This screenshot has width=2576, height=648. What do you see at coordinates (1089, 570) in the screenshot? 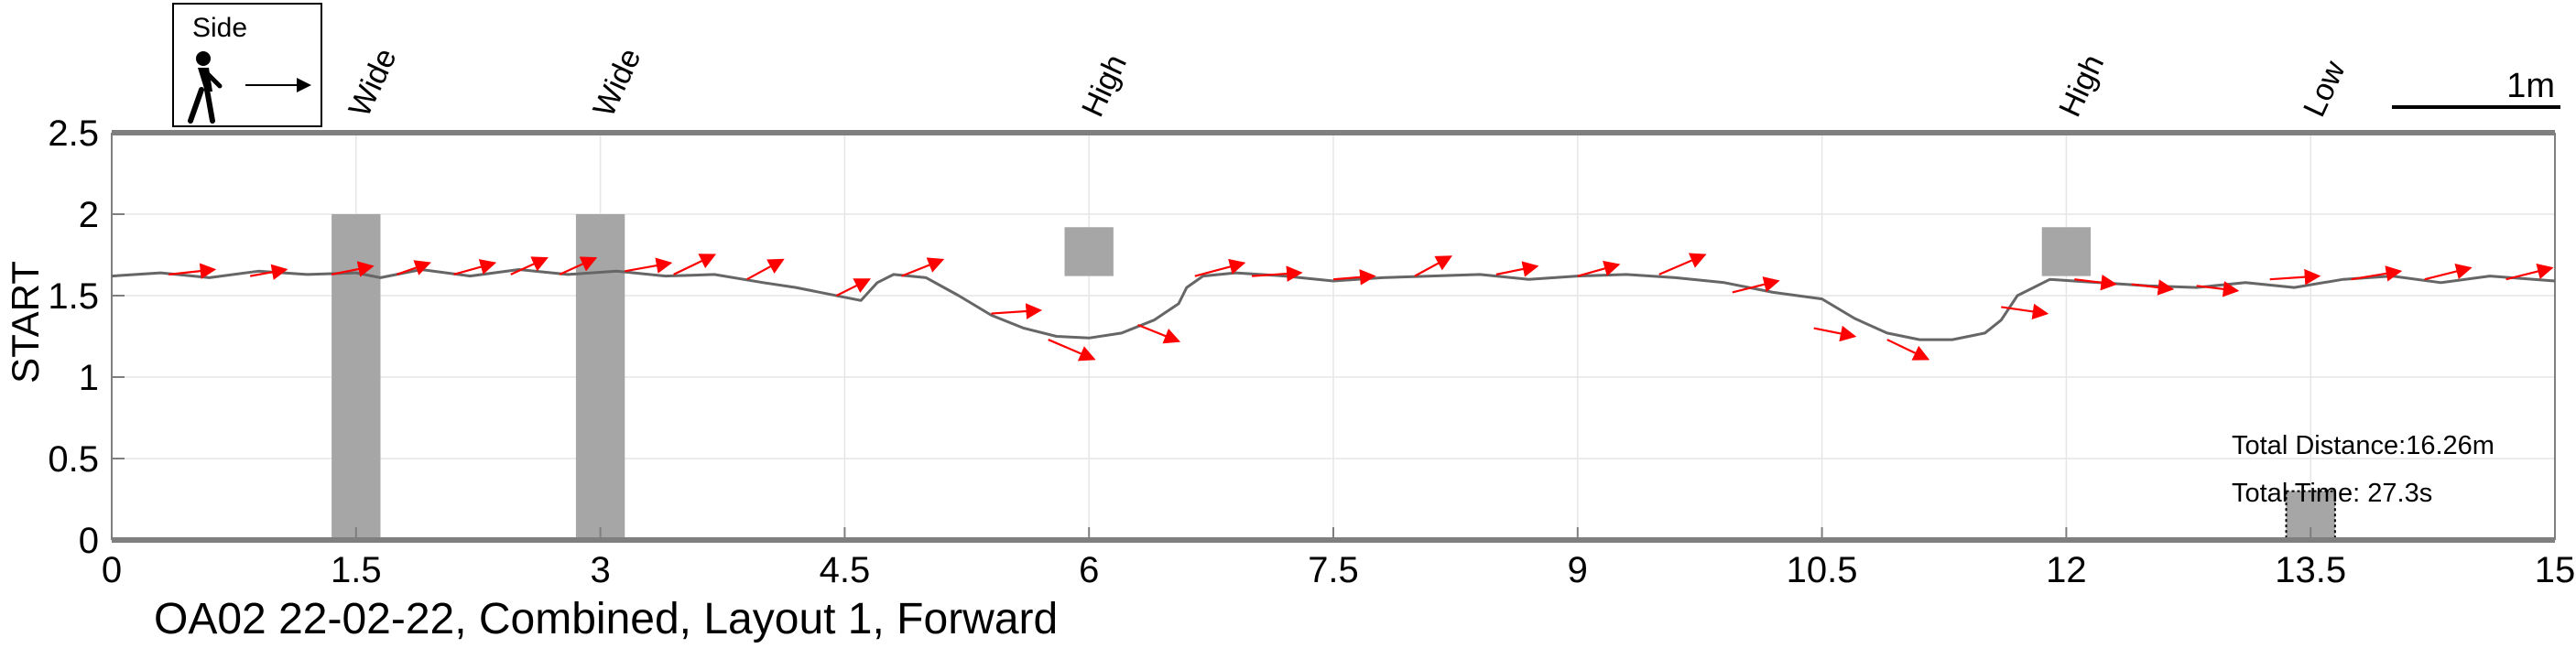
I see `x-tick-label: 6` at bounding box center [1089, 570].